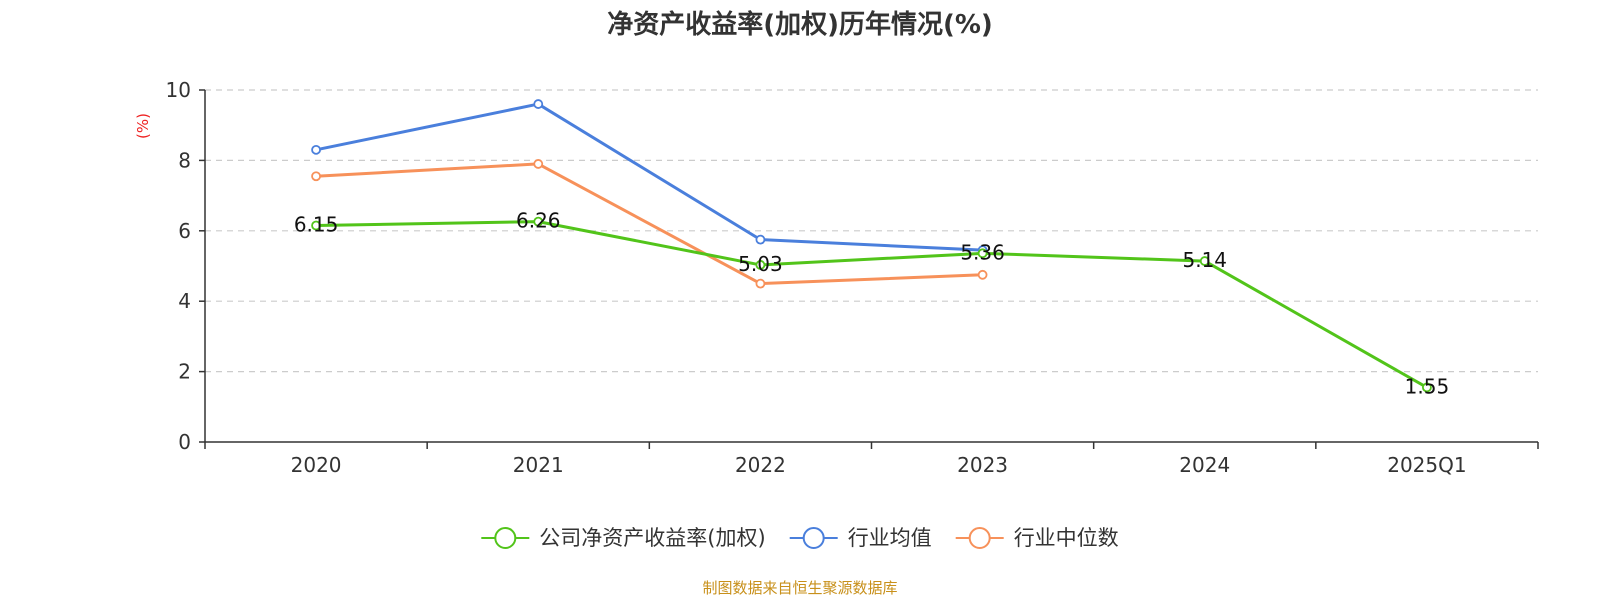 The height and width of the screenshot is (600, 1600). I want to click on legend-item-0: 公司净资产收益率(加权), so click(623, 538).